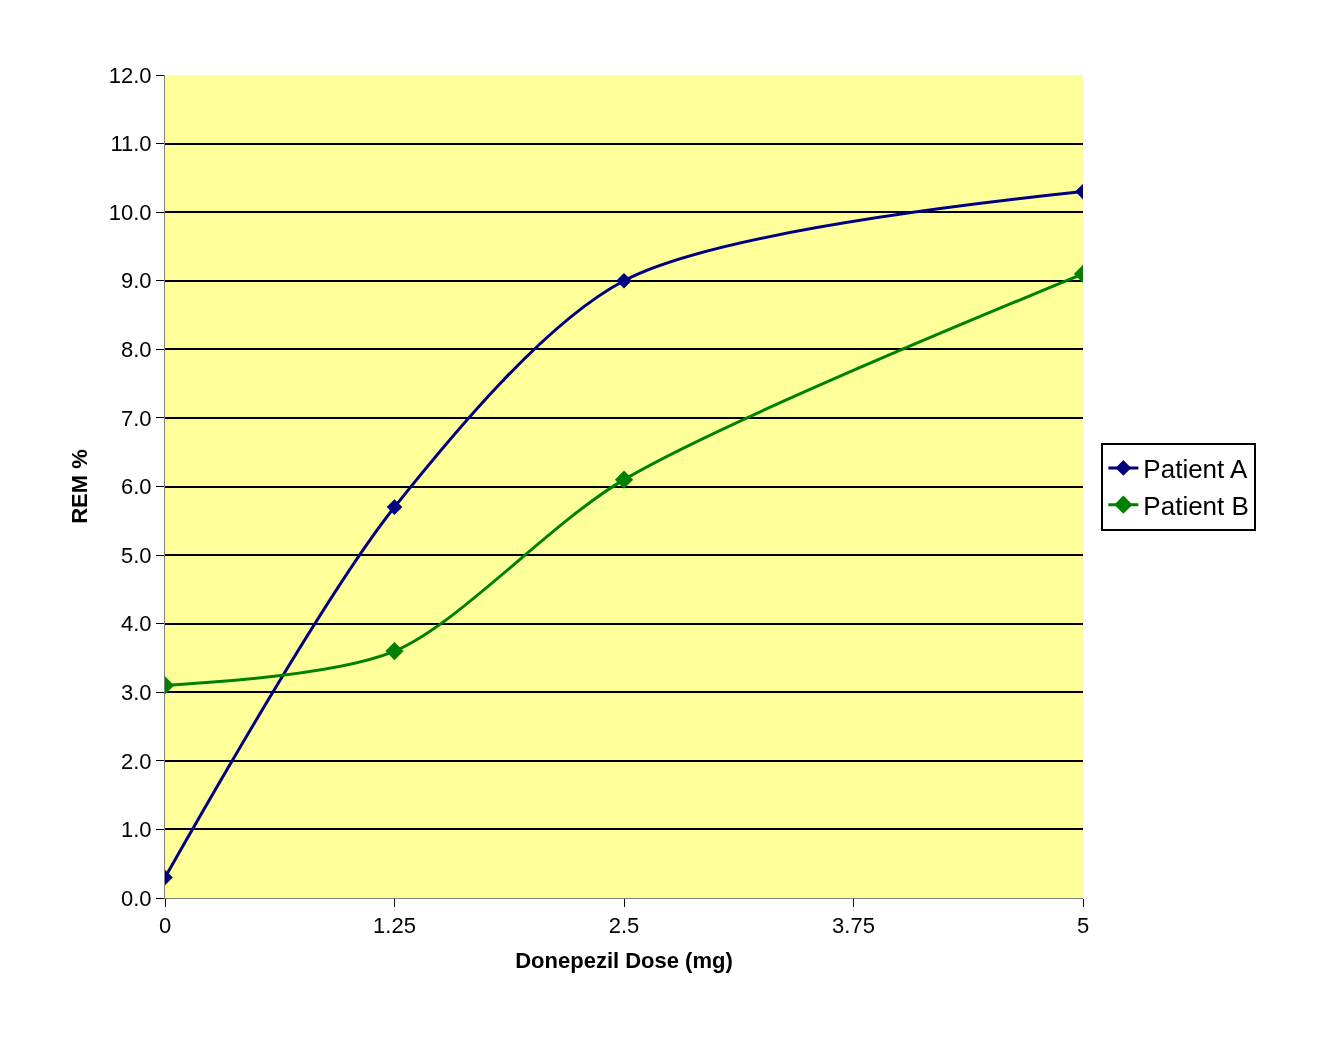  What do you see at coordinates (136, 624) in the screenshot?
I see `y-tick-label: 4.0` at bounding box center [136, 624].